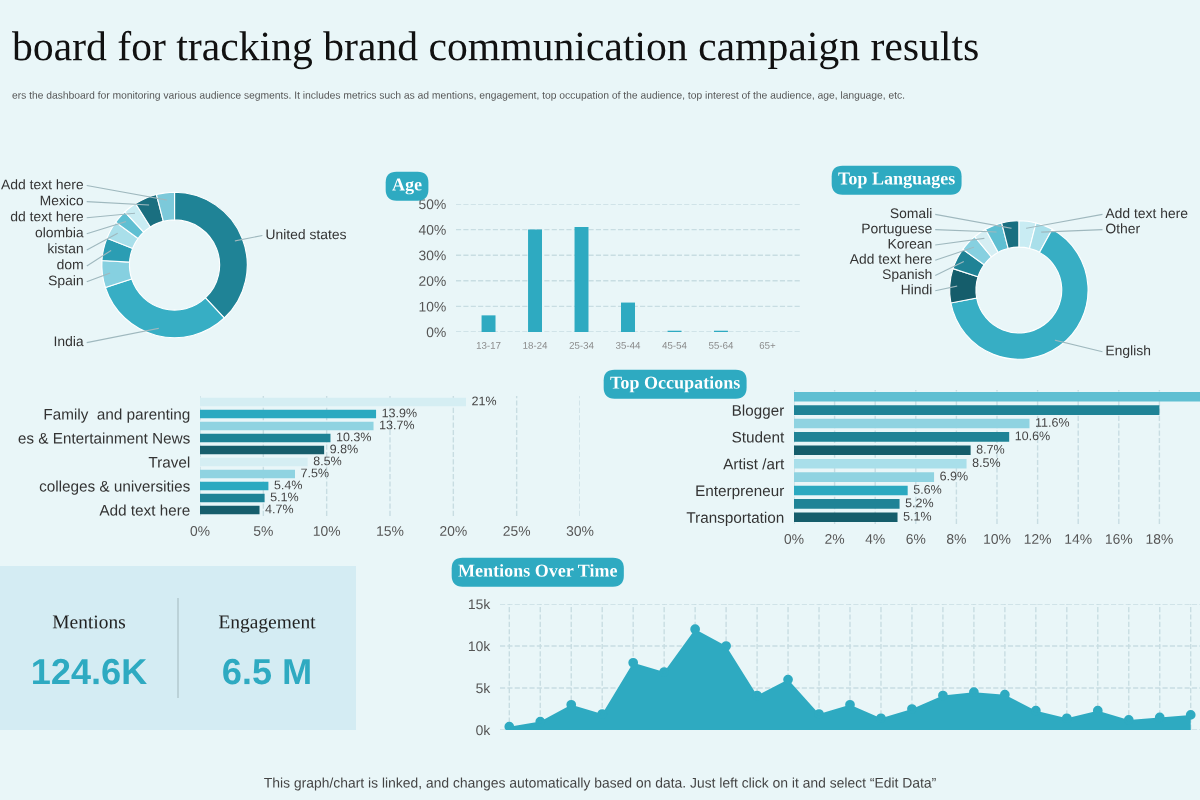 The width and height of the screenshot is (1200, 800). I want to click on chart-title: Top Languages, so click(896, 180).